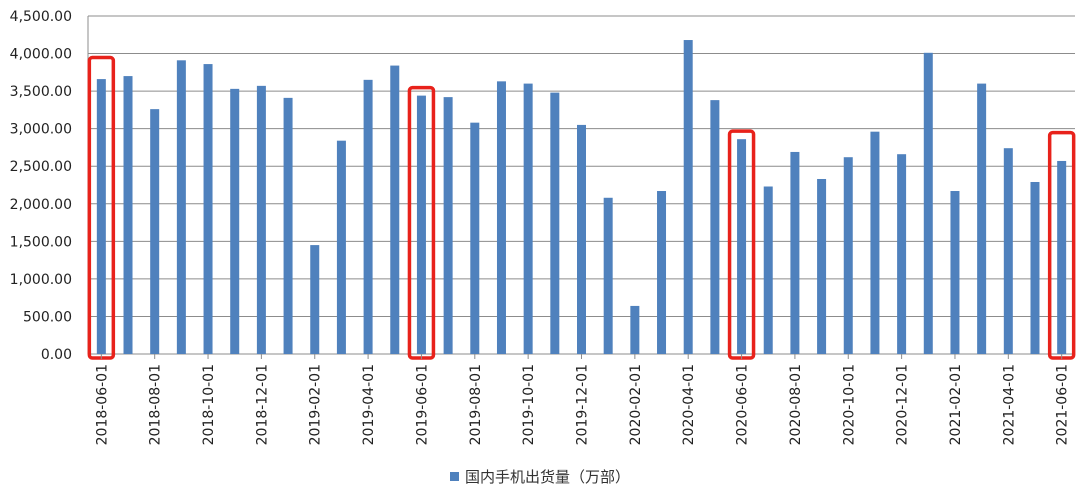 This screenshot has height=503, width=1080. I want to click on x-tick-label: 2019-10-01, so click(529, 404).